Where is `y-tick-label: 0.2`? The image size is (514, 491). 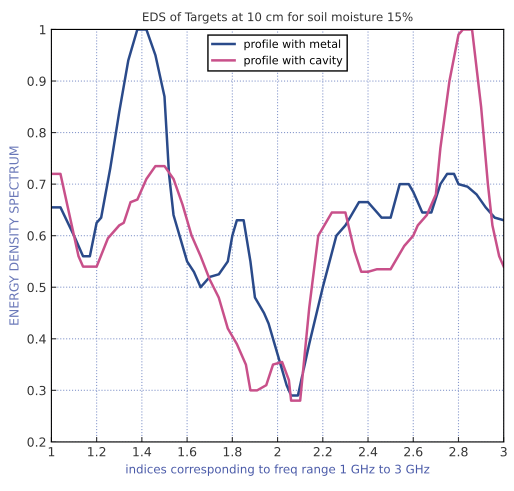 y-tick-label: 0.2 is located at coordinates (36, 442).